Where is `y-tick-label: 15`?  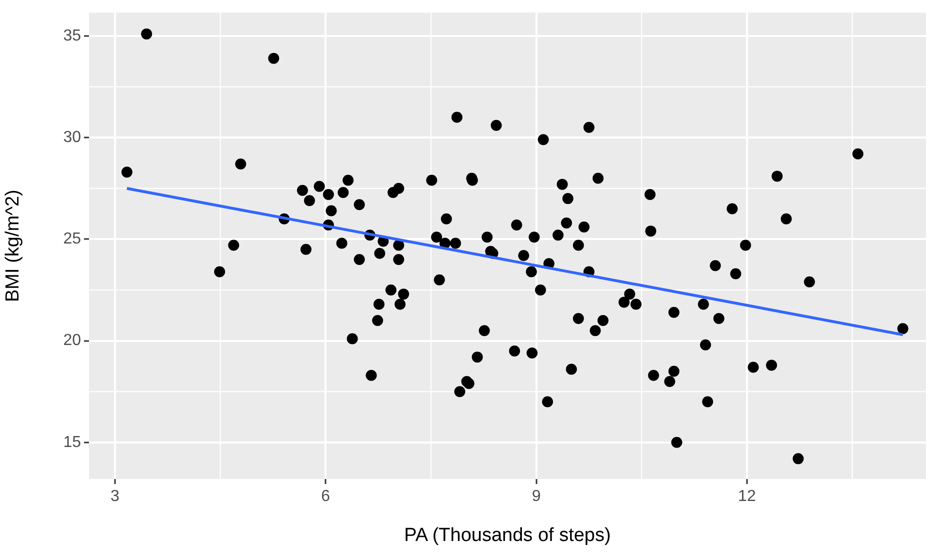
y-tick-label: 15 is located at coordinates (72, 442).